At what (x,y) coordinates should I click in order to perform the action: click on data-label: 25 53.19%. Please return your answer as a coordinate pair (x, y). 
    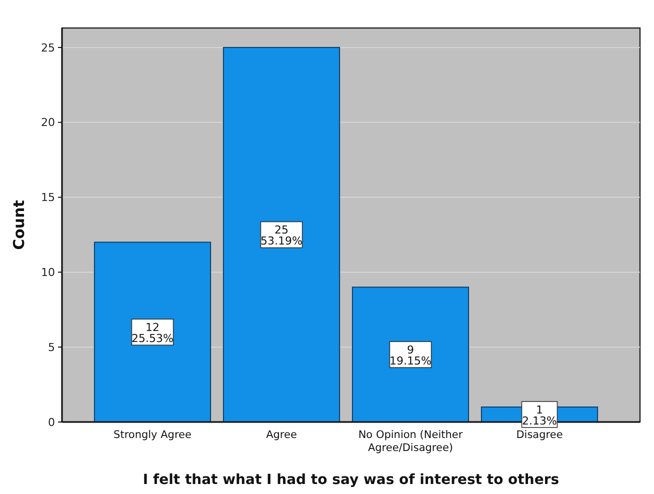
    Looking at the image, I should click on (281, 236).